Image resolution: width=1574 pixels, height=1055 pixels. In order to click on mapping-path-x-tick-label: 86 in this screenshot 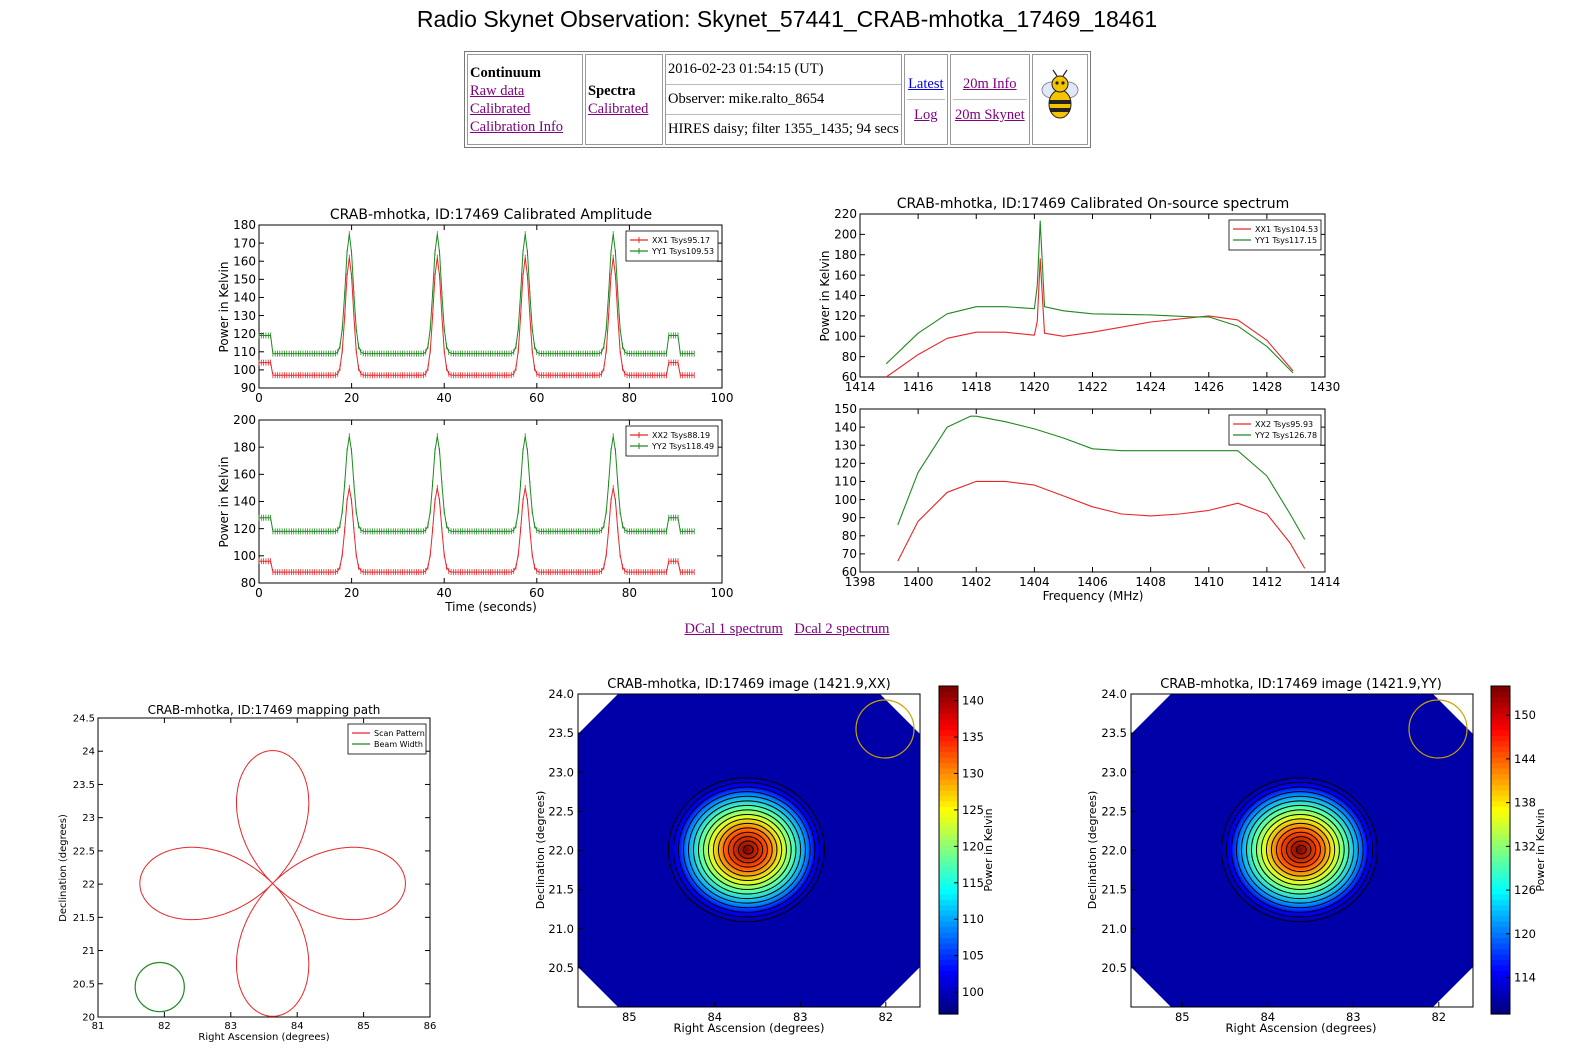, I will do `click(430, 1026)`.